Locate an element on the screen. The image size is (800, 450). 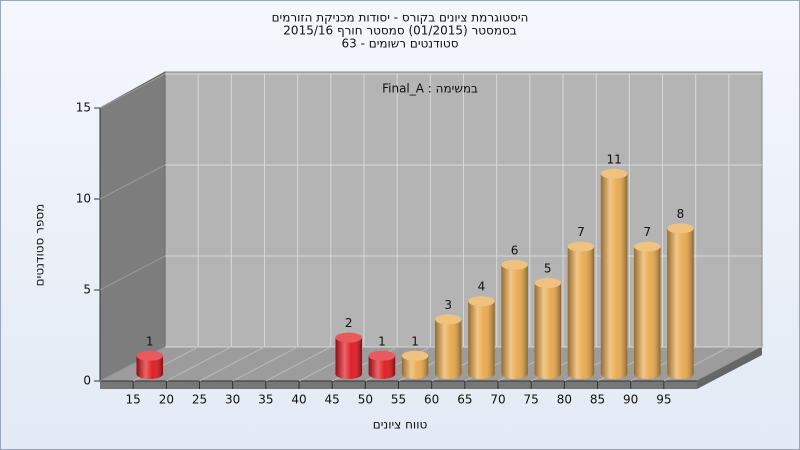
x-tick-label: 55 is located at coordinates (398, 400).